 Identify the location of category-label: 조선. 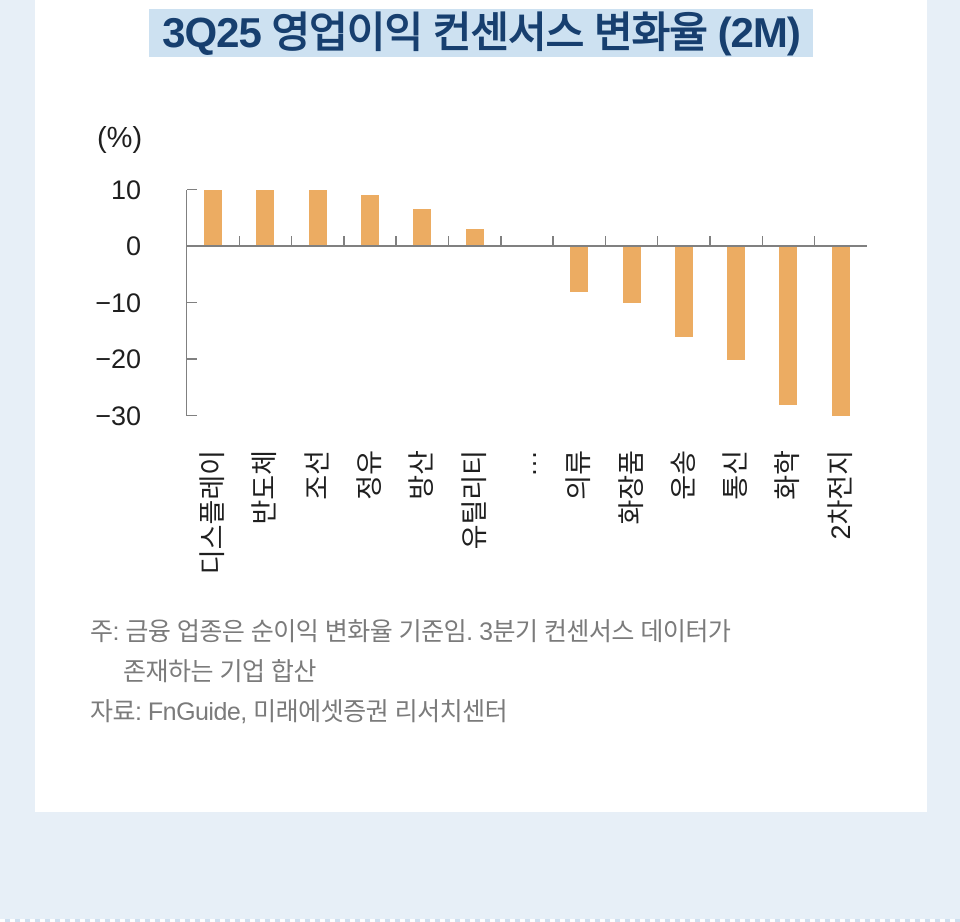
(317, 475).